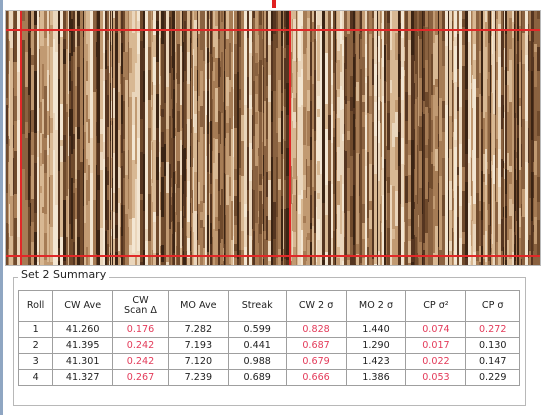 Image resolution: width=550 pixels, height=415 pixels. Describe the element at coordinates (83, 345) in the screenshot. I see `stat-cell: 41.395` at that location.